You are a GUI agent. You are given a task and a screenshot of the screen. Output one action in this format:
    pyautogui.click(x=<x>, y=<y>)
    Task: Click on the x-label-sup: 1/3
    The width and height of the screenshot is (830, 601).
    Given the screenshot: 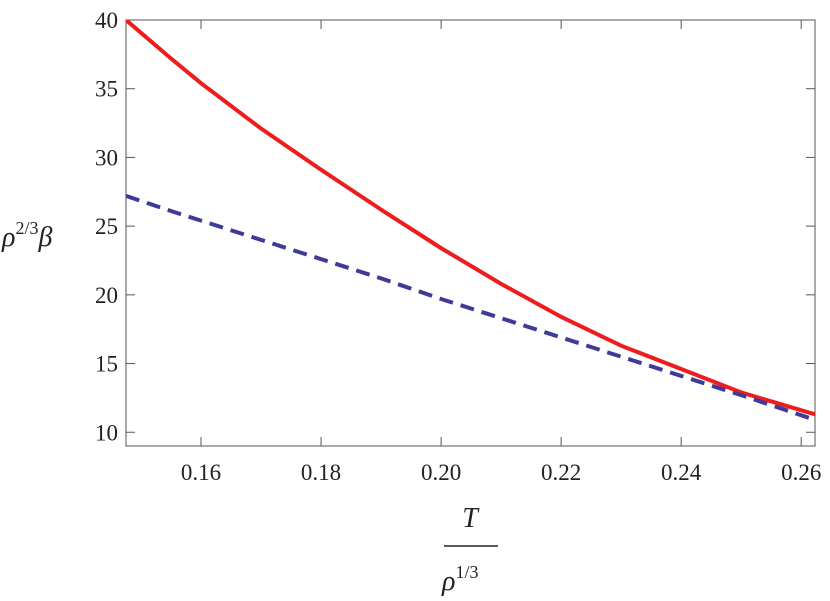 What is the action you would take?
    pyautogui.click(x=466, y=572)
    